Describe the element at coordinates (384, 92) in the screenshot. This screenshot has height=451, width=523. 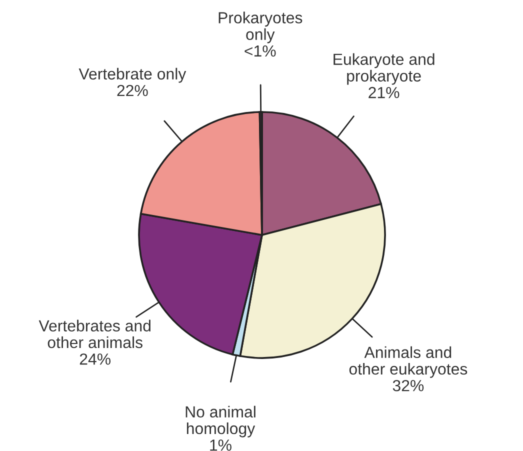
I see `data-label: 21%` at that location.